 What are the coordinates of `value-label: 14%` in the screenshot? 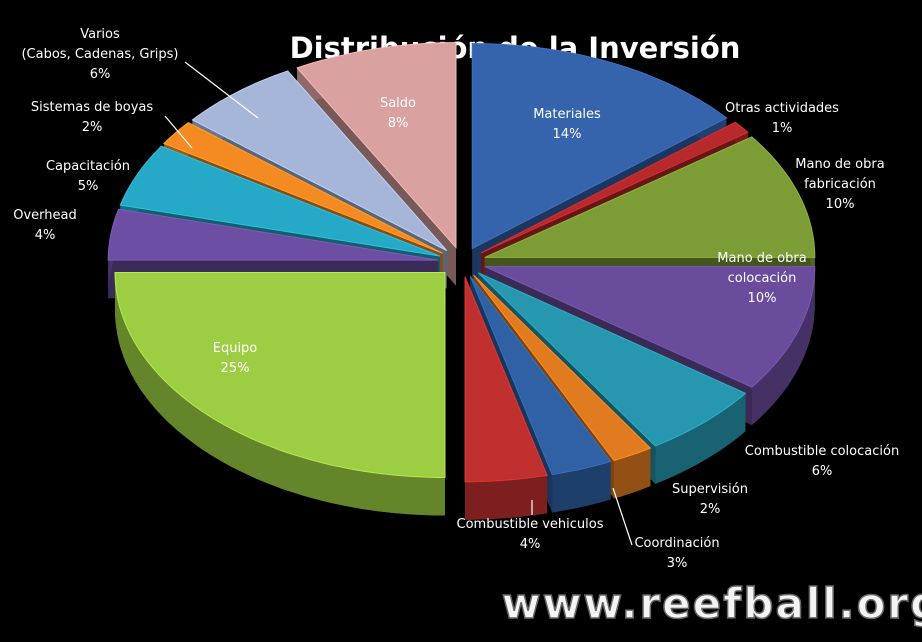 It's located at (567, 134).